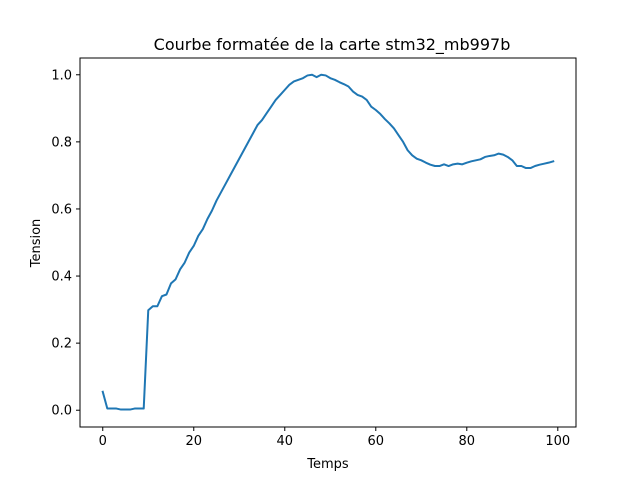 This screenshot has height=480, width=640. What do you see at coordinates (61, 411) in the screenshot?
I see `y-tick-label: 0.0` at bounding box center [61, 411].